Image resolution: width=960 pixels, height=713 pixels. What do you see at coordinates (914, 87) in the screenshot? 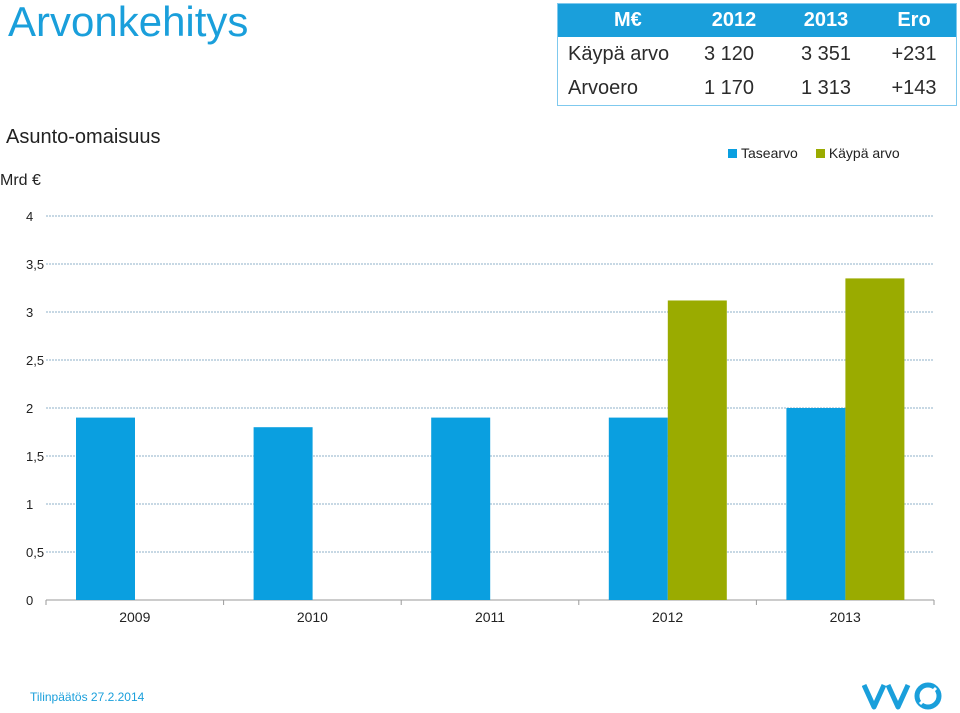
I see `kpi-cell: +143` at bounding box center [914, 87].